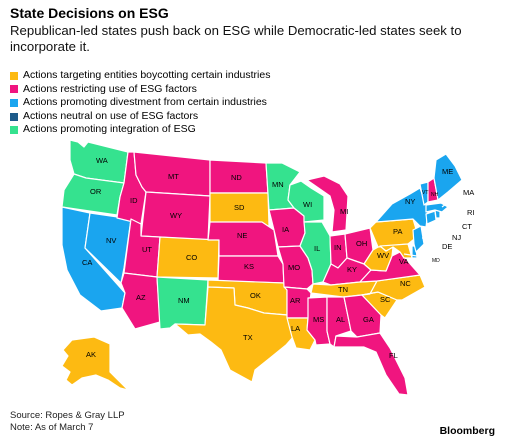  Describe the element at coordinates (456, 237) in the screenshot. I see `label-NJ: NJ` at that location.